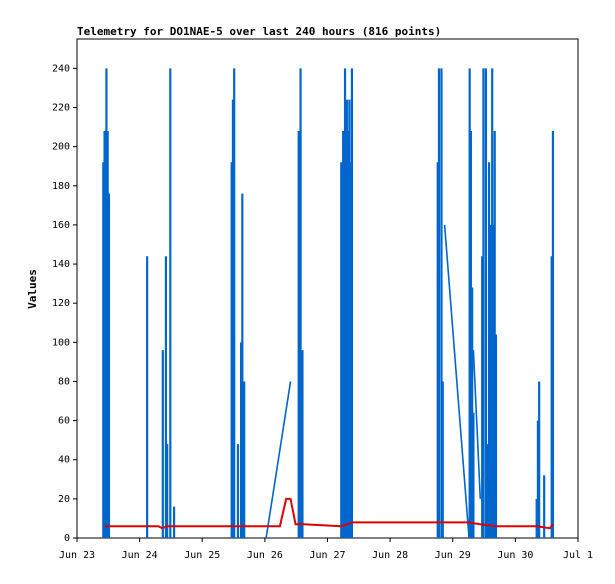  I want to click on y-tick-label: 0, so click(67, 538).